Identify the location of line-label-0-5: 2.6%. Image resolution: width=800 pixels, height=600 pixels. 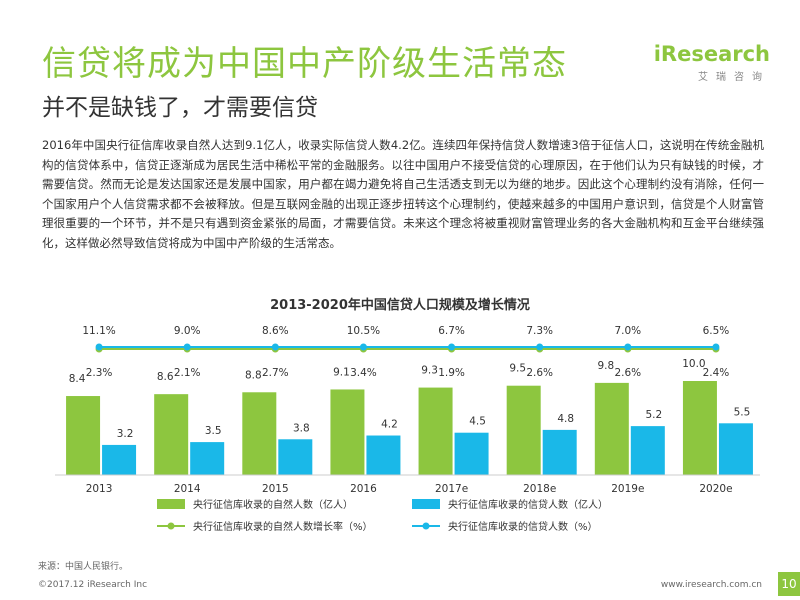
(539, 373).